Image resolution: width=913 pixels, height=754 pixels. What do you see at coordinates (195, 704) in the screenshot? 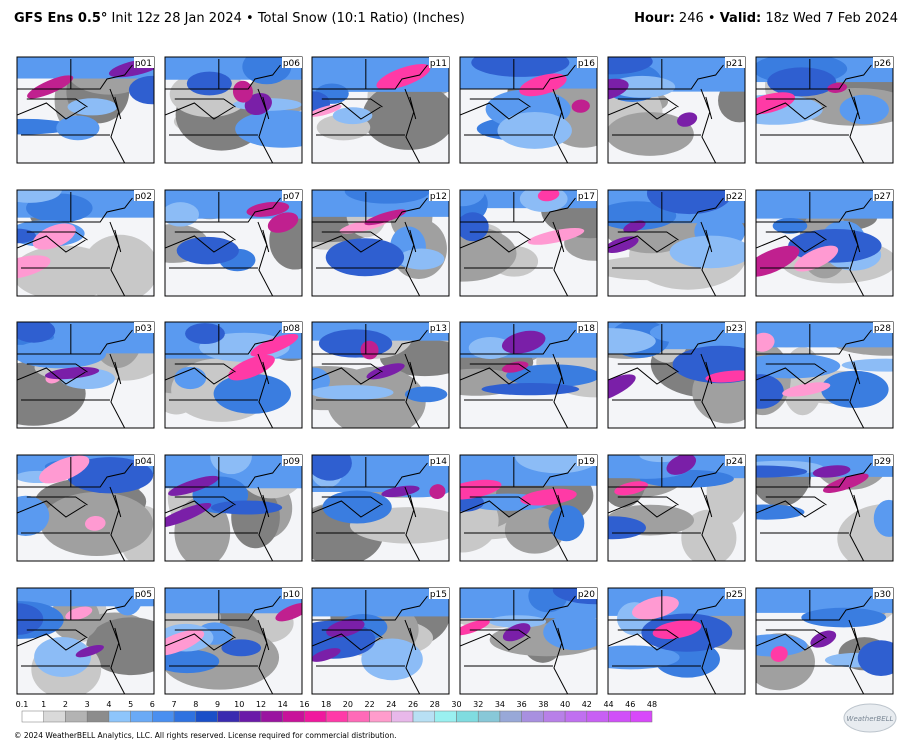
I see `colorbar-label: 8` at bounding box center [195, 704].